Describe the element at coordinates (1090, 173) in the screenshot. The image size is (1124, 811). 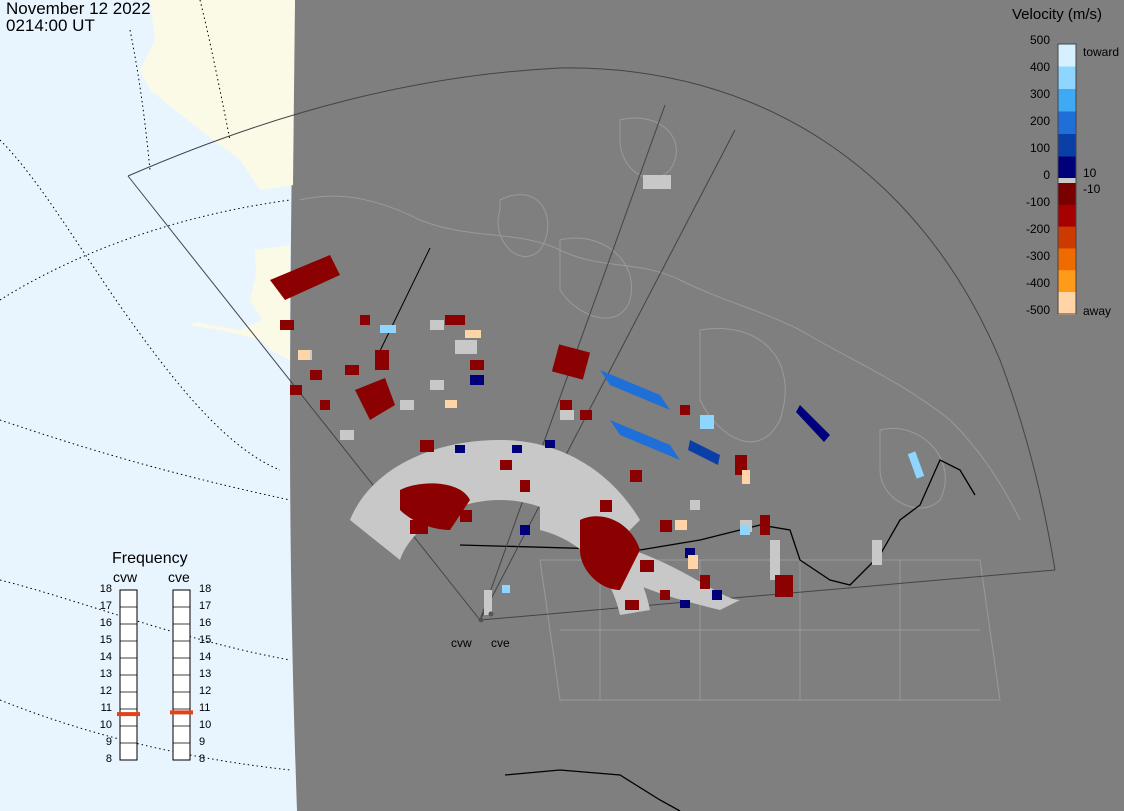
I see `positive-threshold-label: 10` at that location.